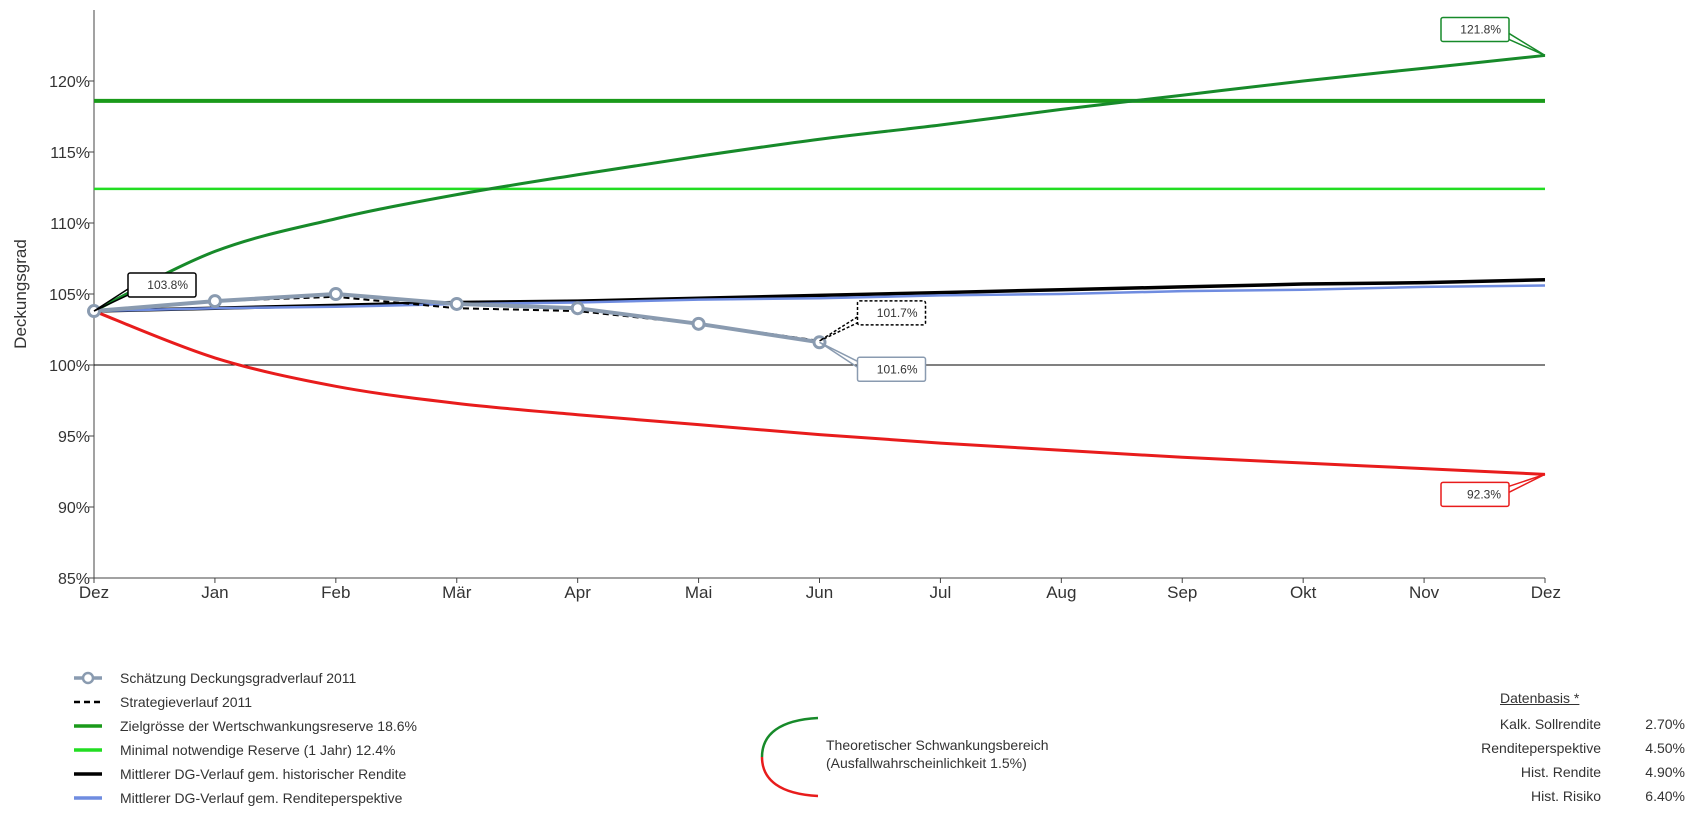 Image resolution: width=1695 pixels, height=821 pixels. What do you see at coordinates (1540, 698) in the screenshot?
I see `datenbasis-title: Datenbasis *` at bounding box center [1540, 698].